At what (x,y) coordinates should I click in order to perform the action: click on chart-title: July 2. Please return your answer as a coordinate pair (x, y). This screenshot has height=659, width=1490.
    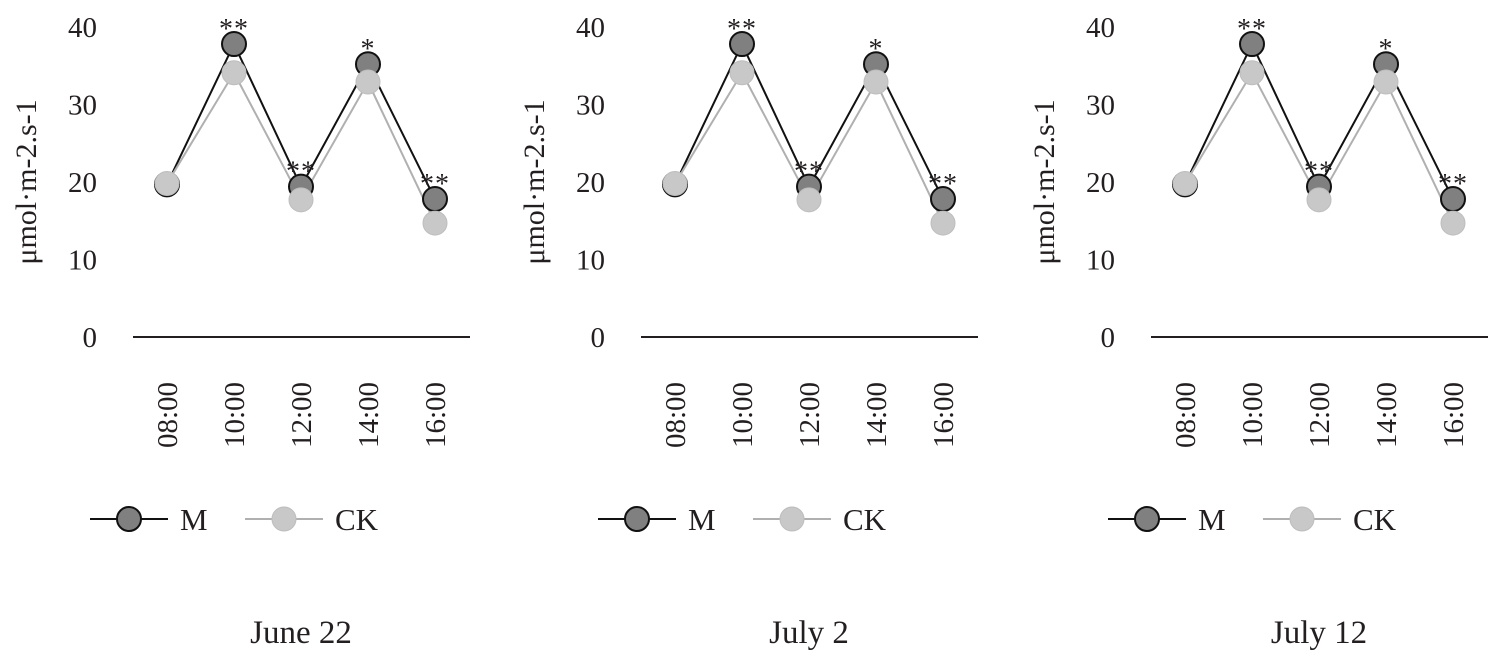
    Looking at the image, I should click on (809, 633).